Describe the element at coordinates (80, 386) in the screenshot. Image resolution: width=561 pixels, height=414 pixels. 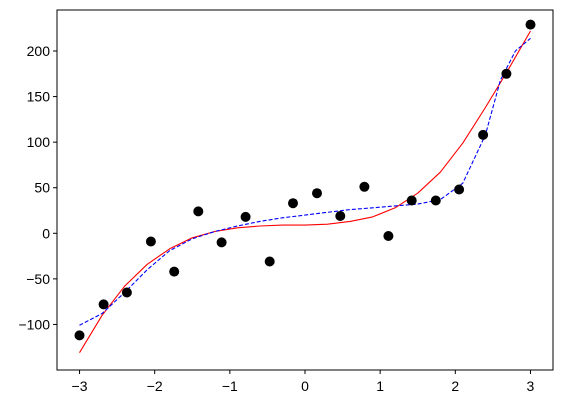
I see `x-tick-label: −3` at that location.